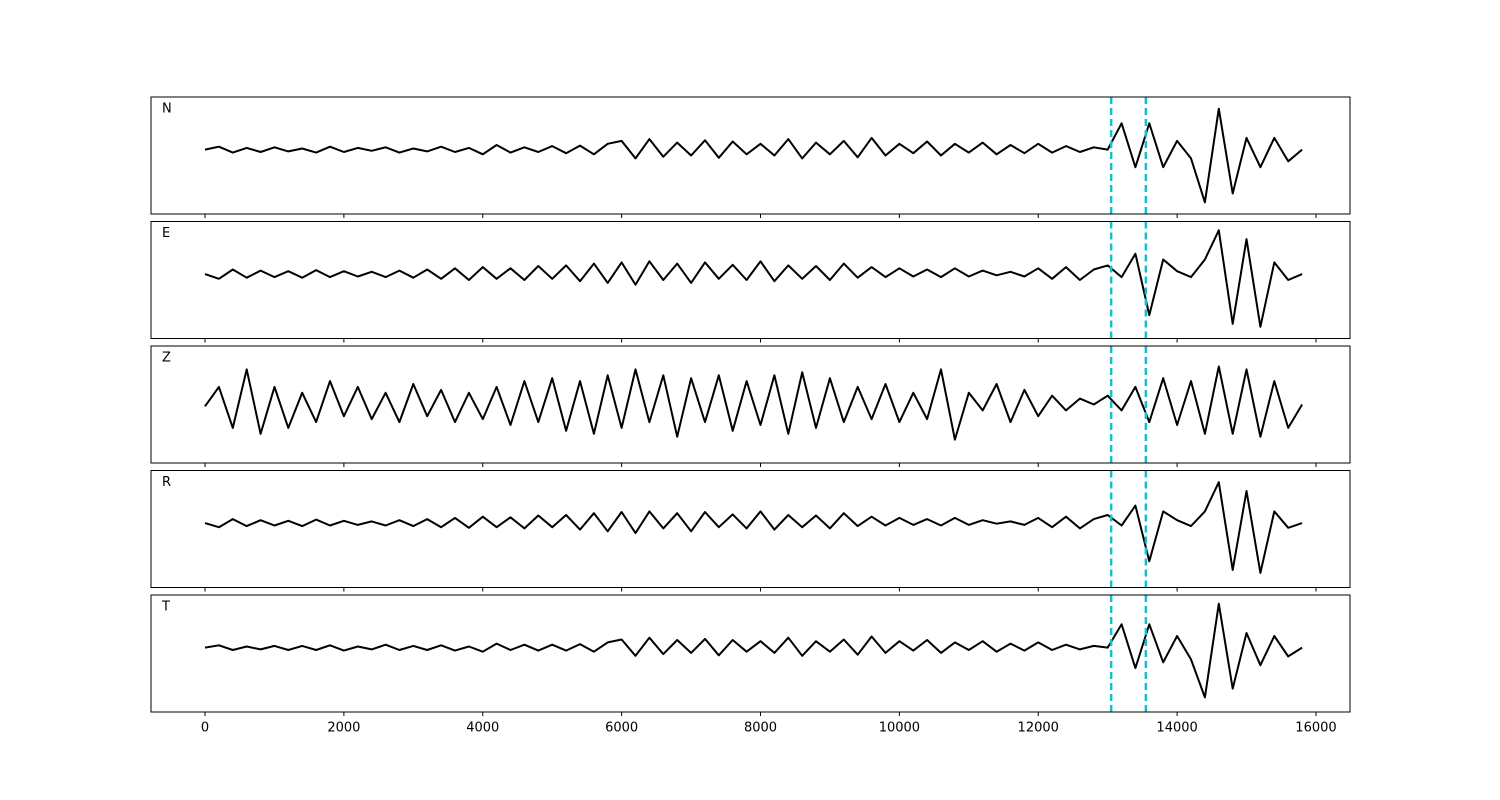 This screenshot has width=1500, height=800. Describe the element at coordinates (1315, 728) in the screenshot. I see `x-tick-label: 16000` at that location.